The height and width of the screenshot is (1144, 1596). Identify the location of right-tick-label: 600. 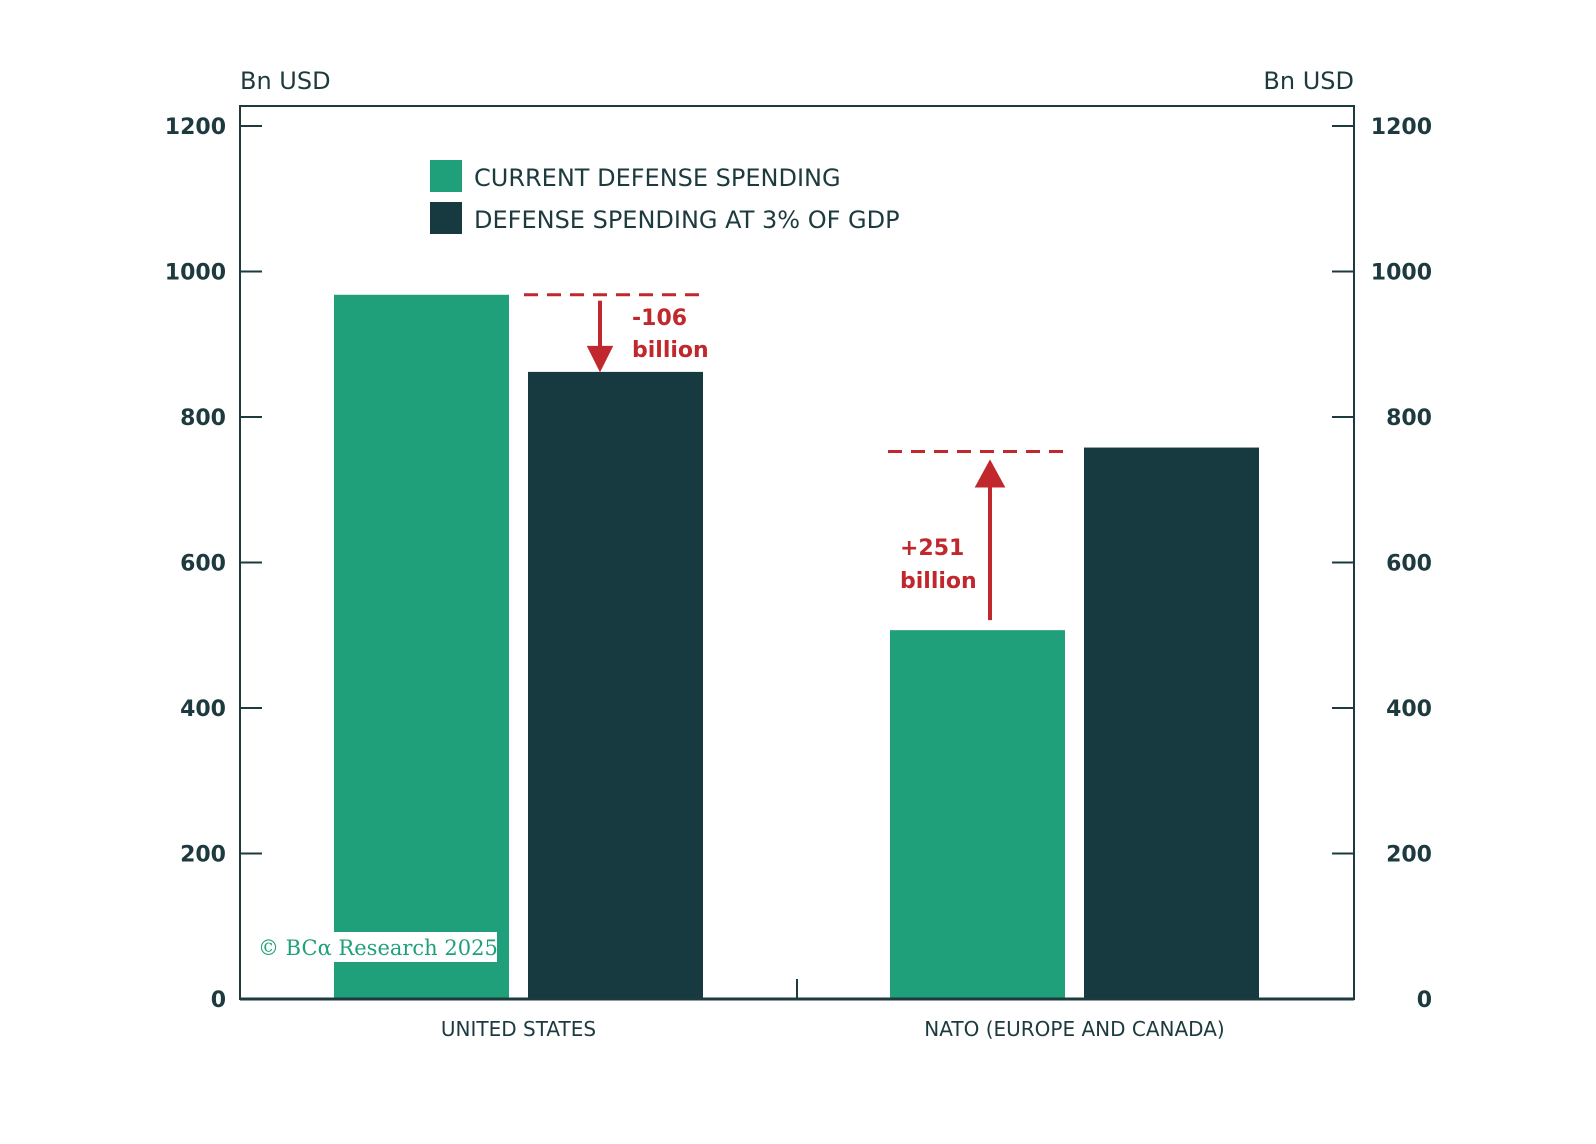
(1409, 564).